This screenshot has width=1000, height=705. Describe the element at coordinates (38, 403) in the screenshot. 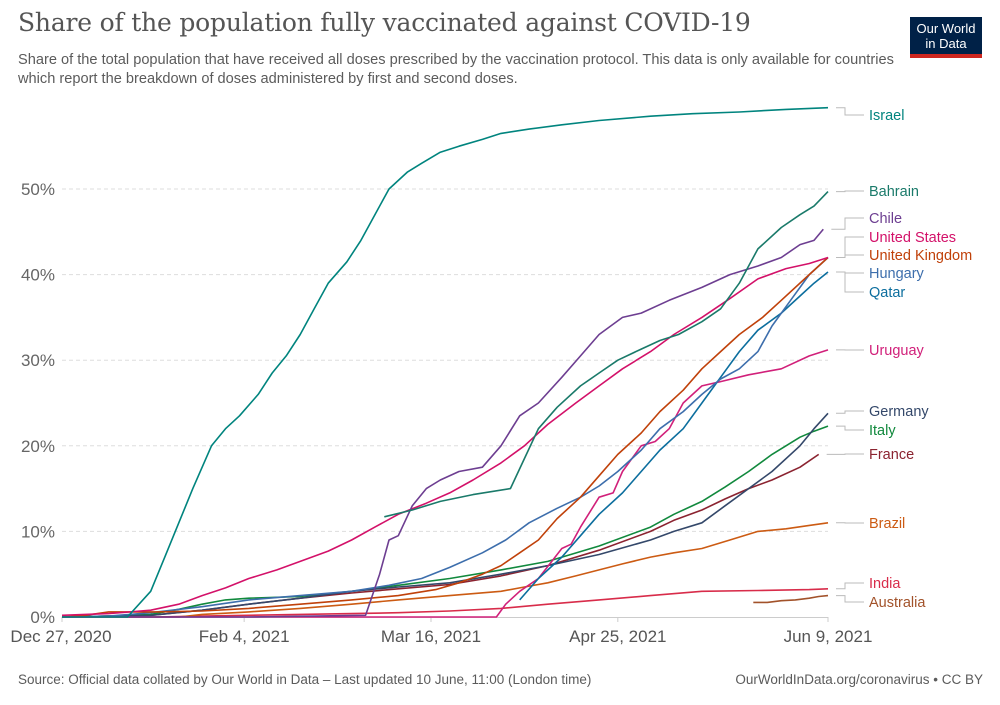

I see `y-axis: 0% 10% 20% 30% 40% 50%` at that location.